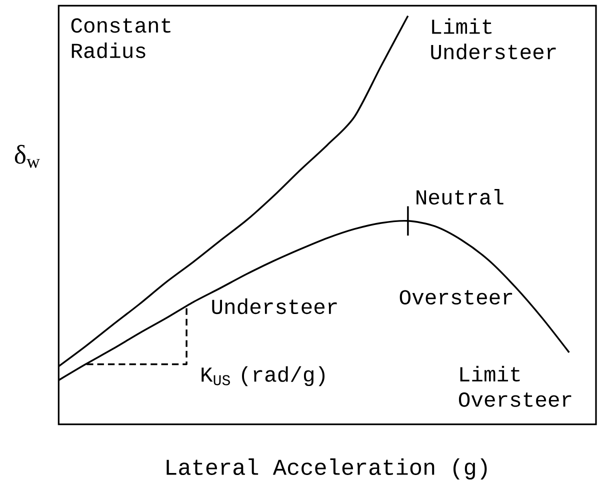 This screenshot has height=487, width=611. Describe the element at coordinates (493, 39) in the screenshot. I see `annotation: Limit Understeer` at that location.